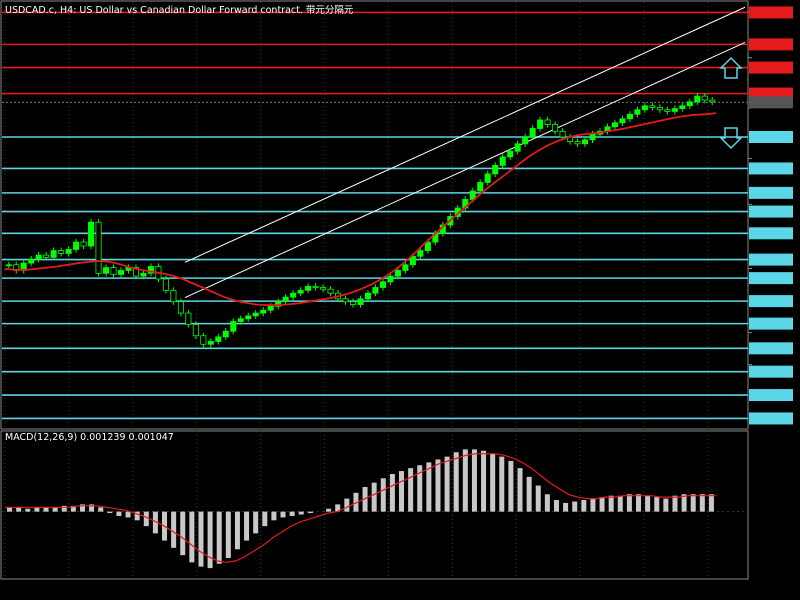  What do you see at coordinates (89, 437) in the screenshot?
I see `macd-label: MACD(12,26,9) 0.001239 0.001047` at bounding box center [89, 437].